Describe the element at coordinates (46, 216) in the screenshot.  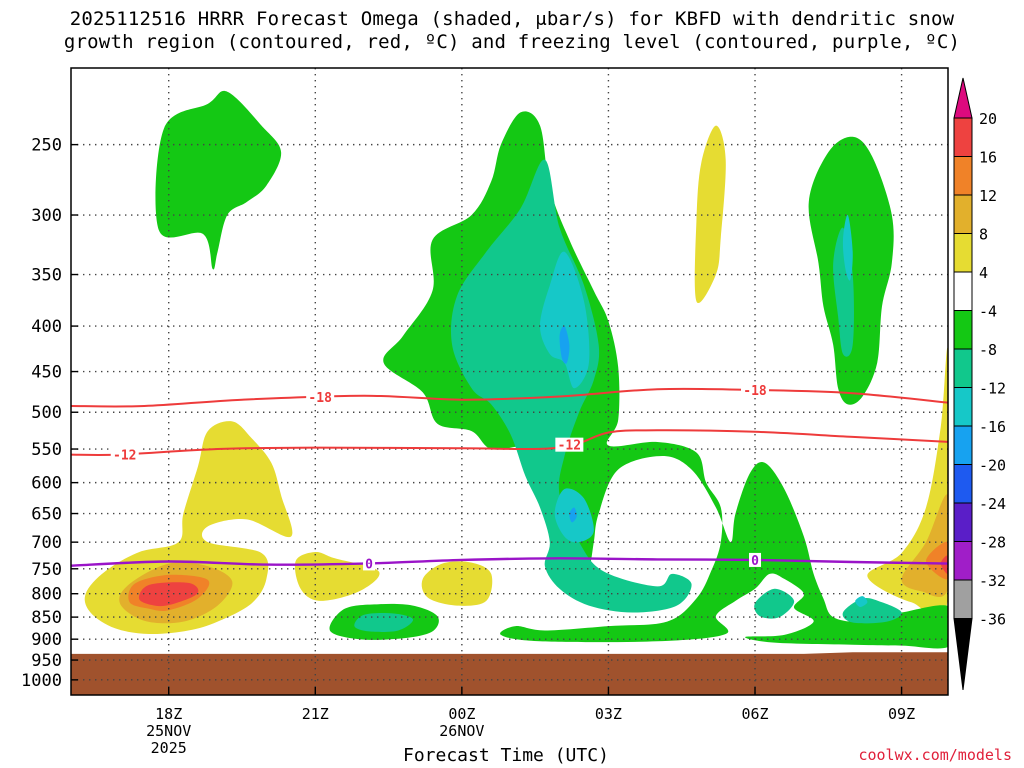
I see `ytick-label-300: 300` at that location.